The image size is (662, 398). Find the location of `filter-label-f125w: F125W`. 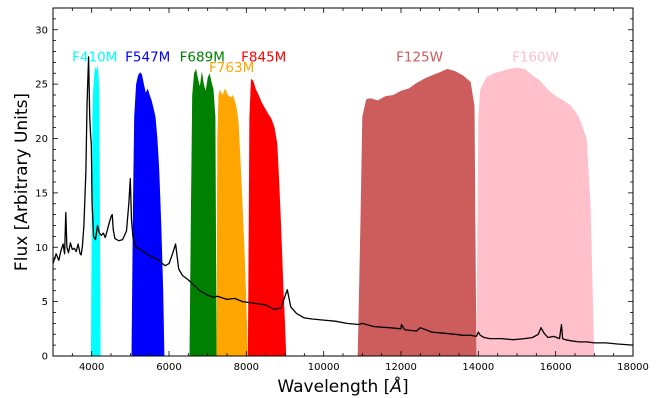

filter-label-f125w: F125W is located at coordinates (419, 57).